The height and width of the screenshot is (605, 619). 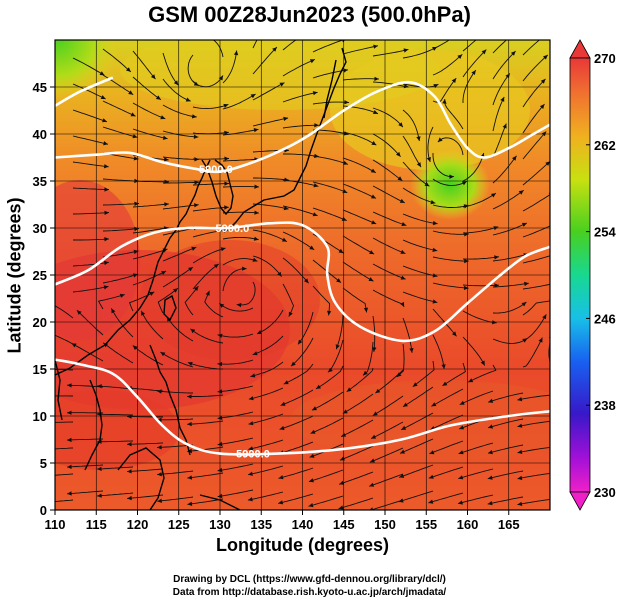 I want to click on contour-5900-west, so click(x=302, y=407).